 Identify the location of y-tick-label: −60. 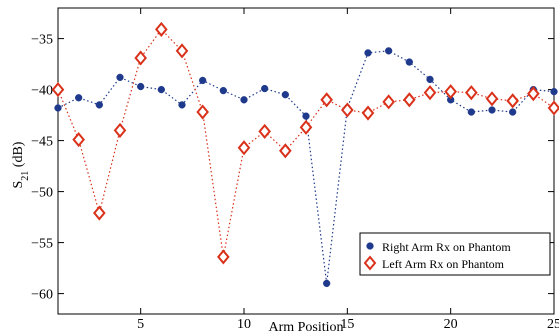
(42, 295).